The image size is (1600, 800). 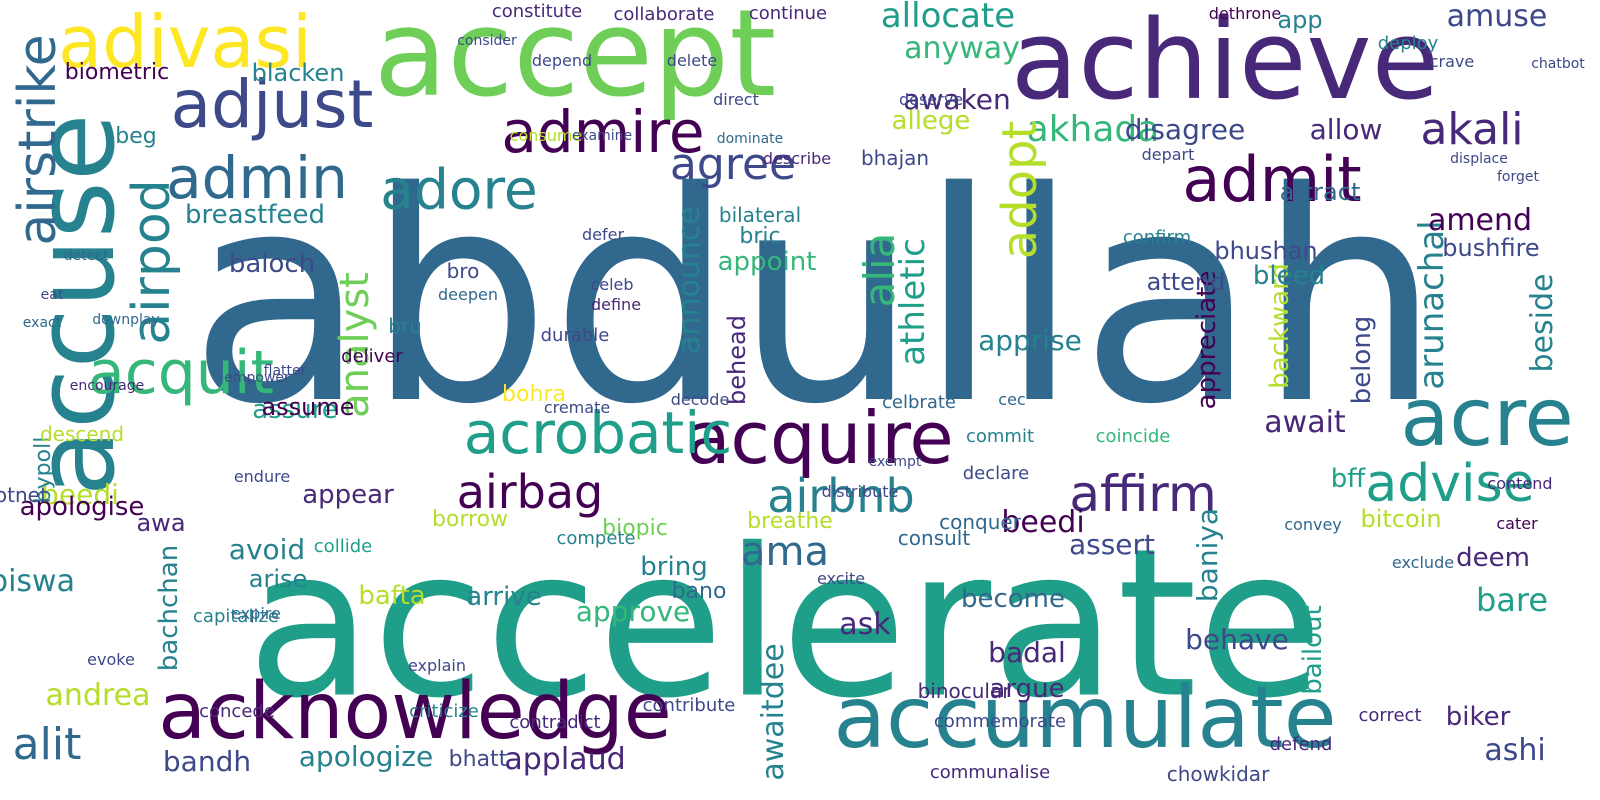 I want to click on word-assure: assure, so click(x=295, y=410).